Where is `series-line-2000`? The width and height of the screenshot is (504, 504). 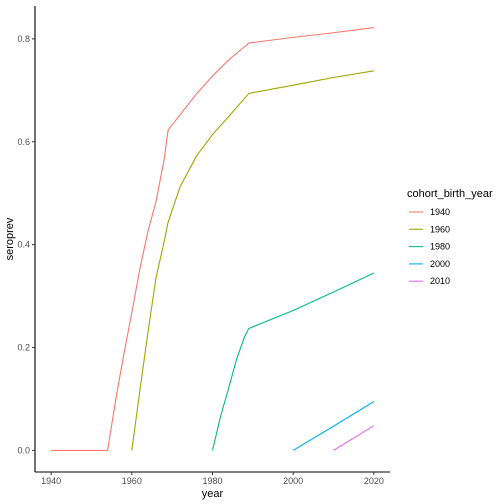
series-line-2000 is located at coordinates (333, 426).